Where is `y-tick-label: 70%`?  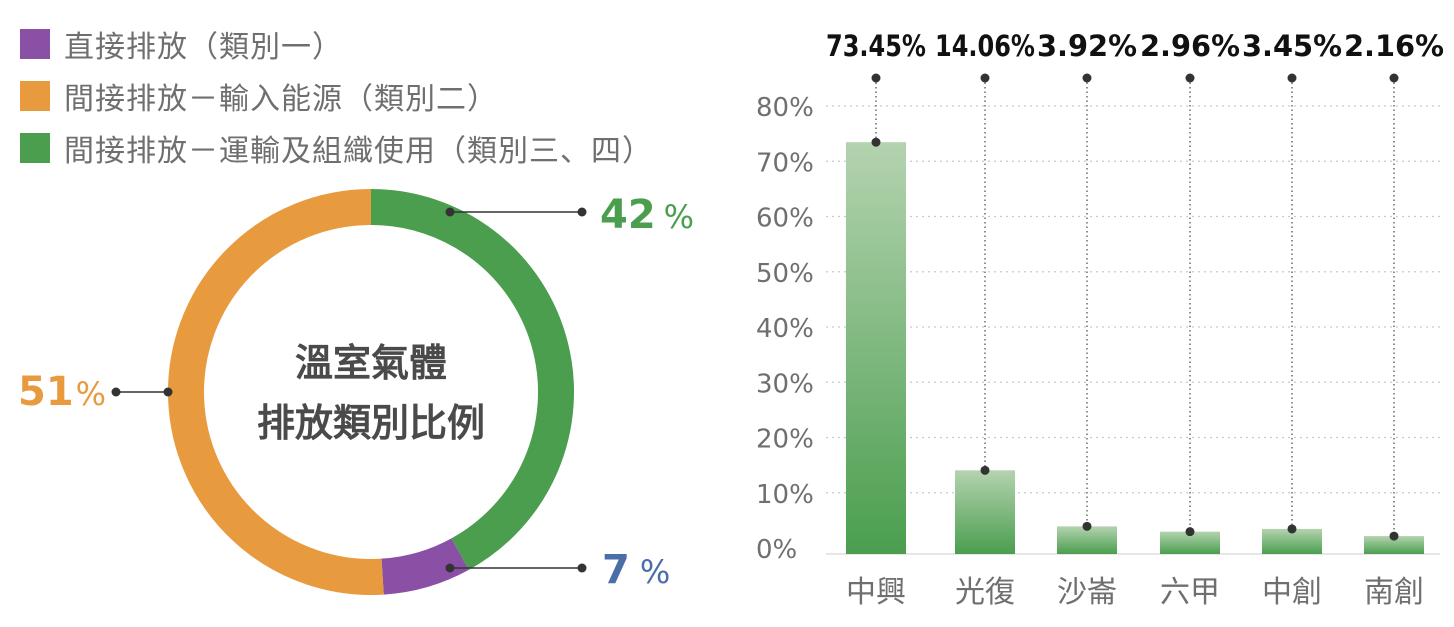
y-tick-label: 70% is located at coordinates (785, 163).